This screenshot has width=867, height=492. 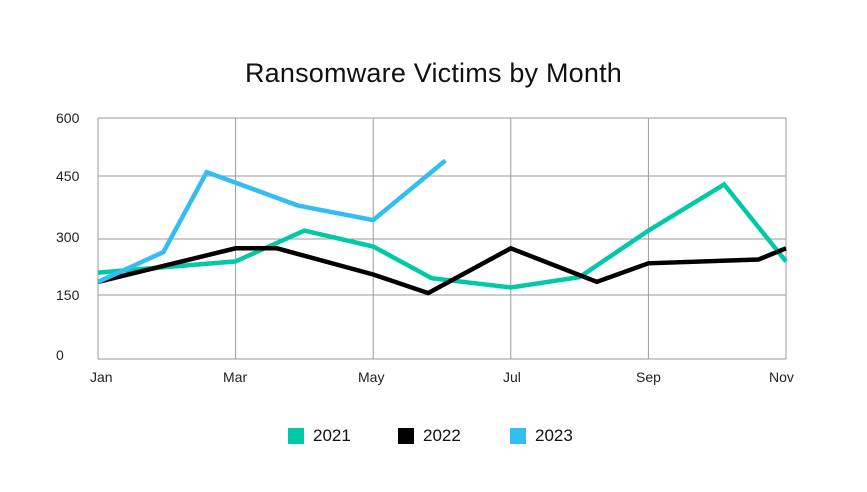 I want to click on legend-item-2021: 2021, so click(x=319, y=436).